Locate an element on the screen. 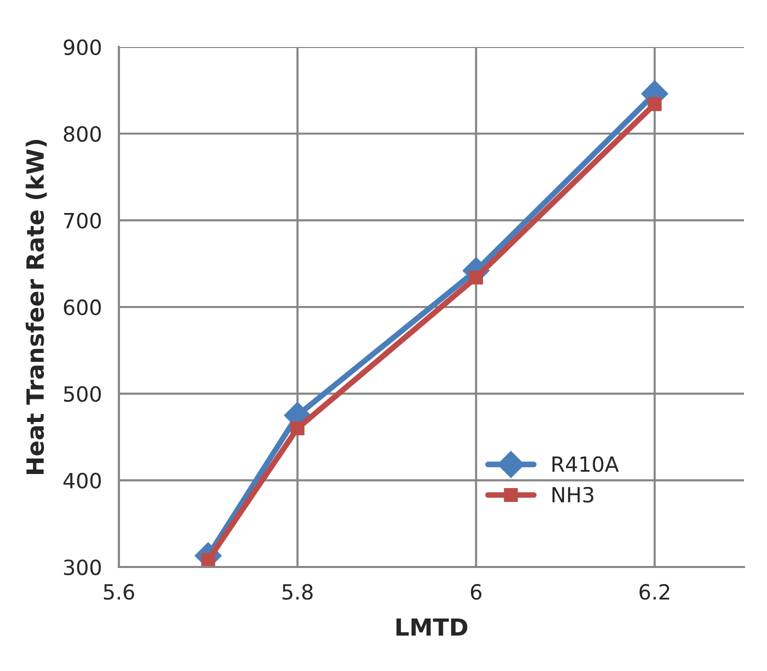 The width and height of the screenshot is (767, 671). y-axis-title: Heat Transfeer Rate (kW) is located at coordinates (36, 307).